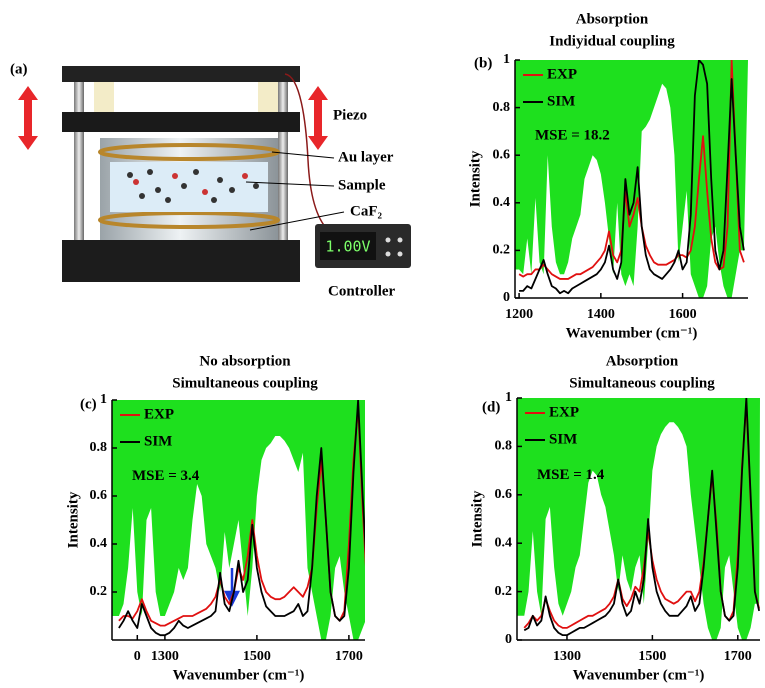 This screenshot has height=688, width=765. Describe the element at coordinates (88, 404) in the screenshot. I see `panel-label: (c)` at that location.